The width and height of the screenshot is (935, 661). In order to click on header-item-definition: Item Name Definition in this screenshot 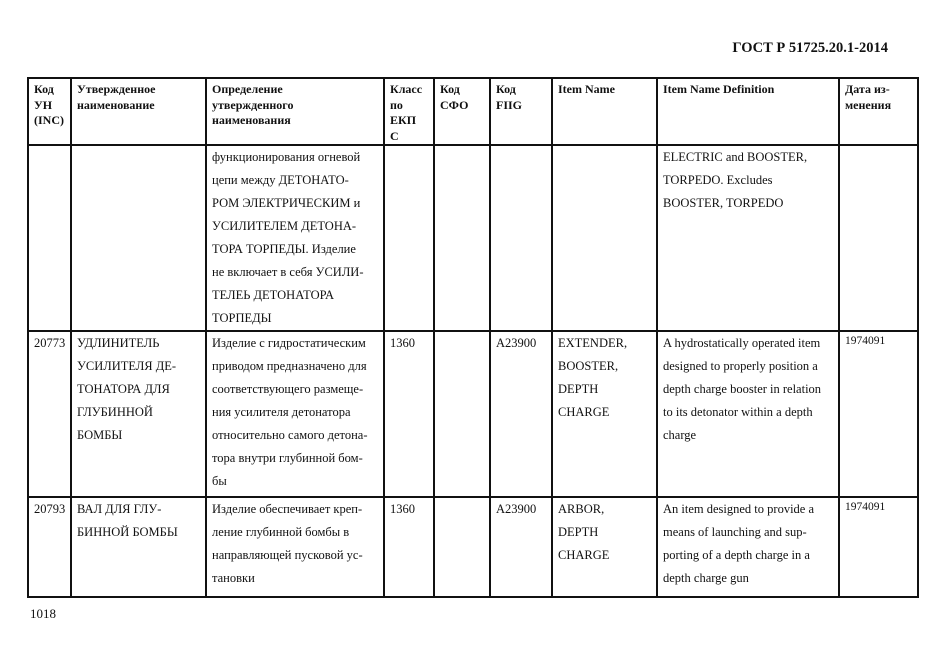, I will do `click(748, 111)`.